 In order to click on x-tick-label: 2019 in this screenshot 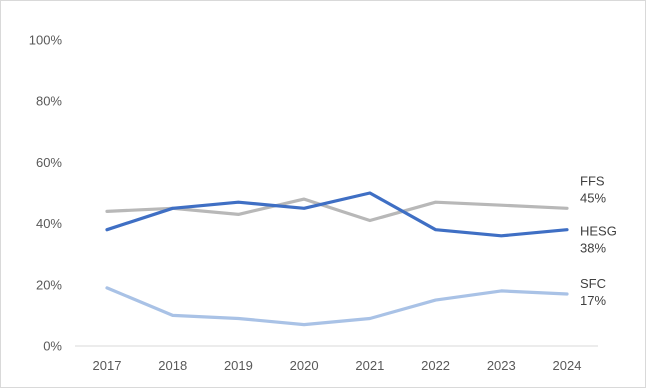, I will do `click(238, 365)`.